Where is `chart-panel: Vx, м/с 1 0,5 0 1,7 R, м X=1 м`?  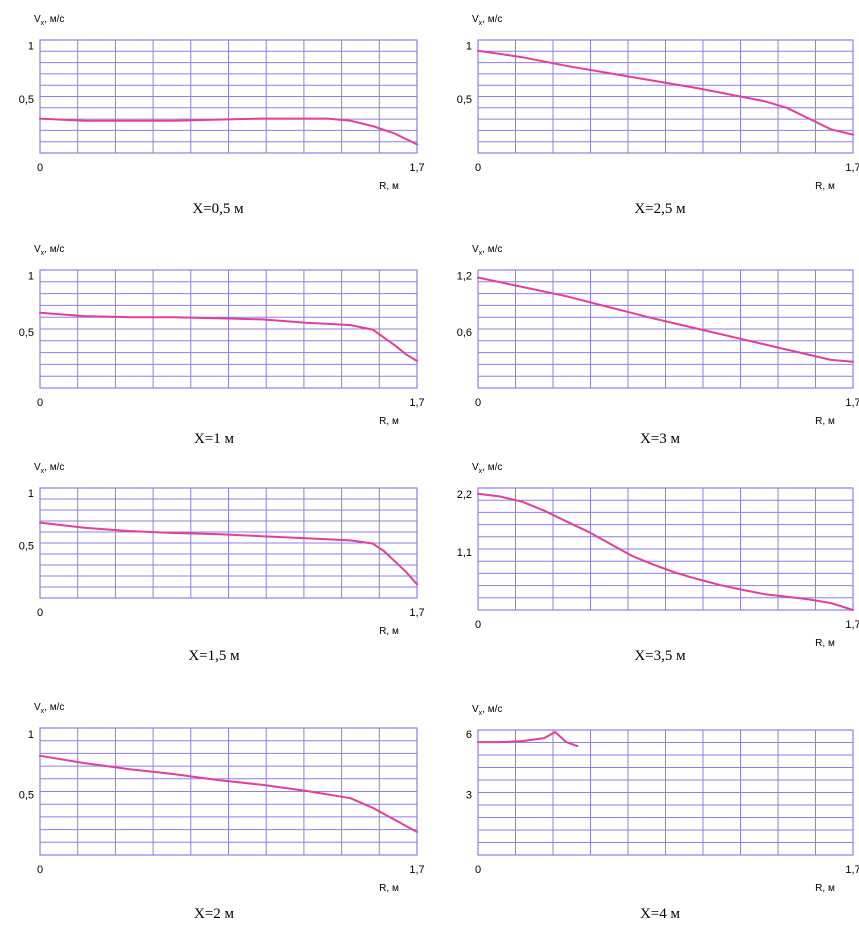
chart-panel: Vx, м/с 1 0,5 0 1,7 R, м X=1 м is located at coordinates (222, 345).